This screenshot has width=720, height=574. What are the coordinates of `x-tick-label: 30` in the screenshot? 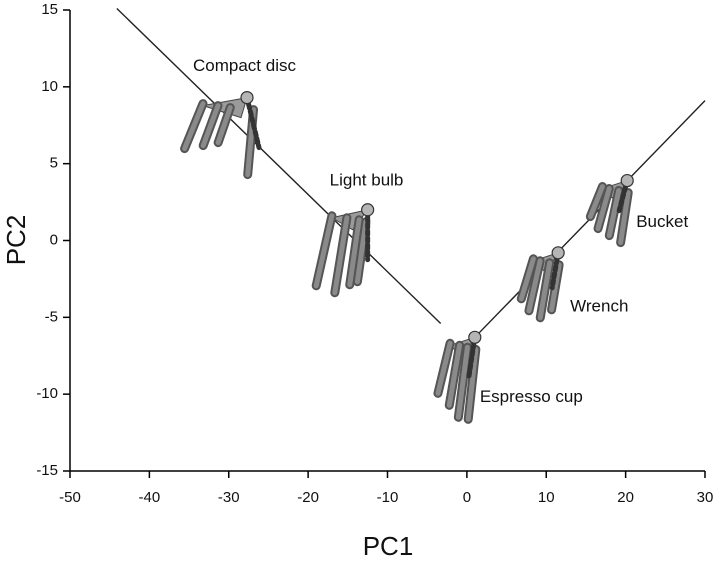 It's located at (705, 497).